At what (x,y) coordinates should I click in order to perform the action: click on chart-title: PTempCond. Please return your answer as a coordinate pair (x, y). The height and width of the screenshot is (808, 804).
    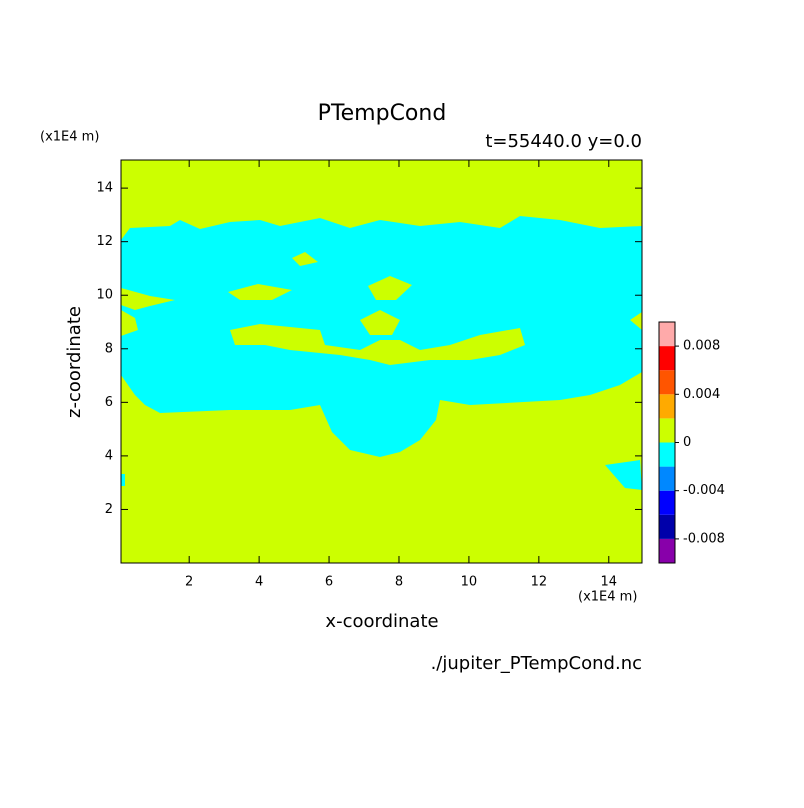
    Looking at the image, I should click on (382, 113).